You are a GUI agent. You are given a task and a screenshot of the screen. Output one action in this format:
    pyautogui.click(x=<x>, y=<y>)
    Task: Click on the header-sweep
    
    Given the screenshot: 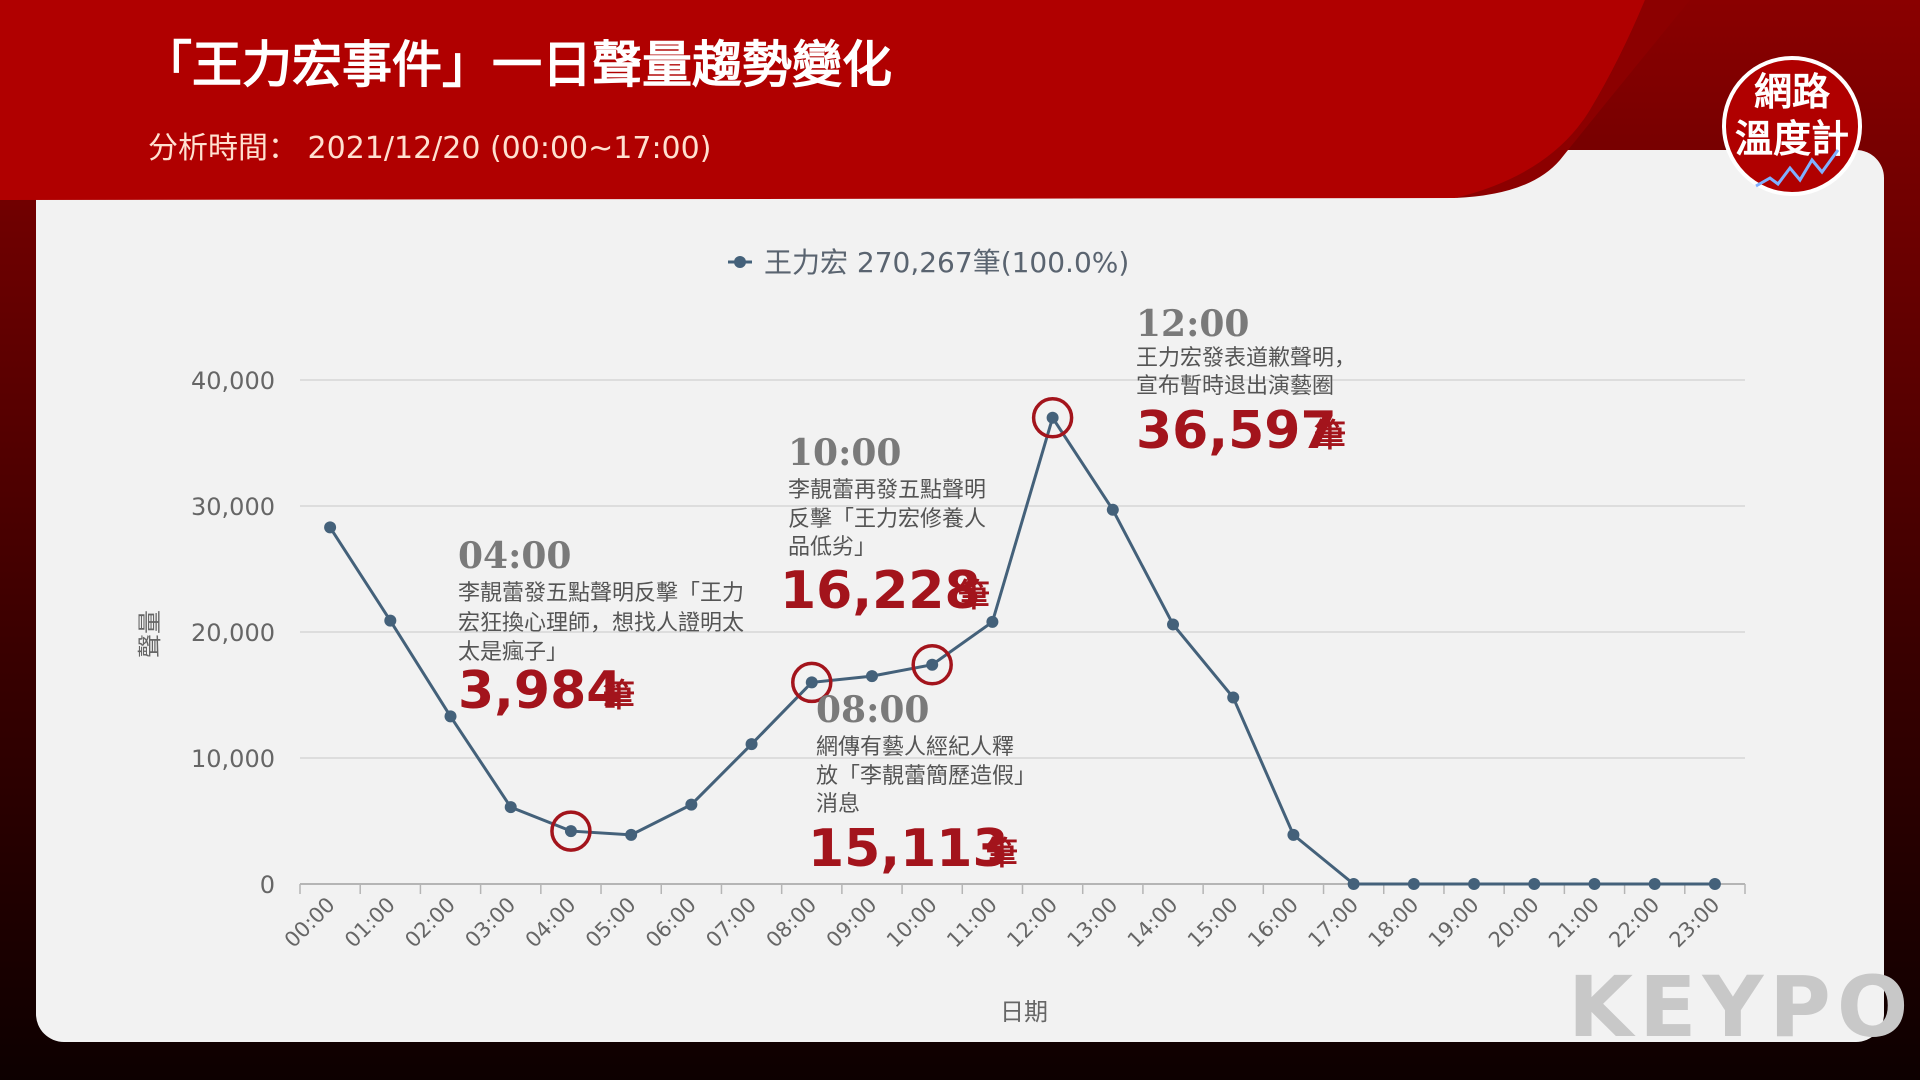 What is the action you would take?
    pyautogui.click(x=1572, y=99)
    